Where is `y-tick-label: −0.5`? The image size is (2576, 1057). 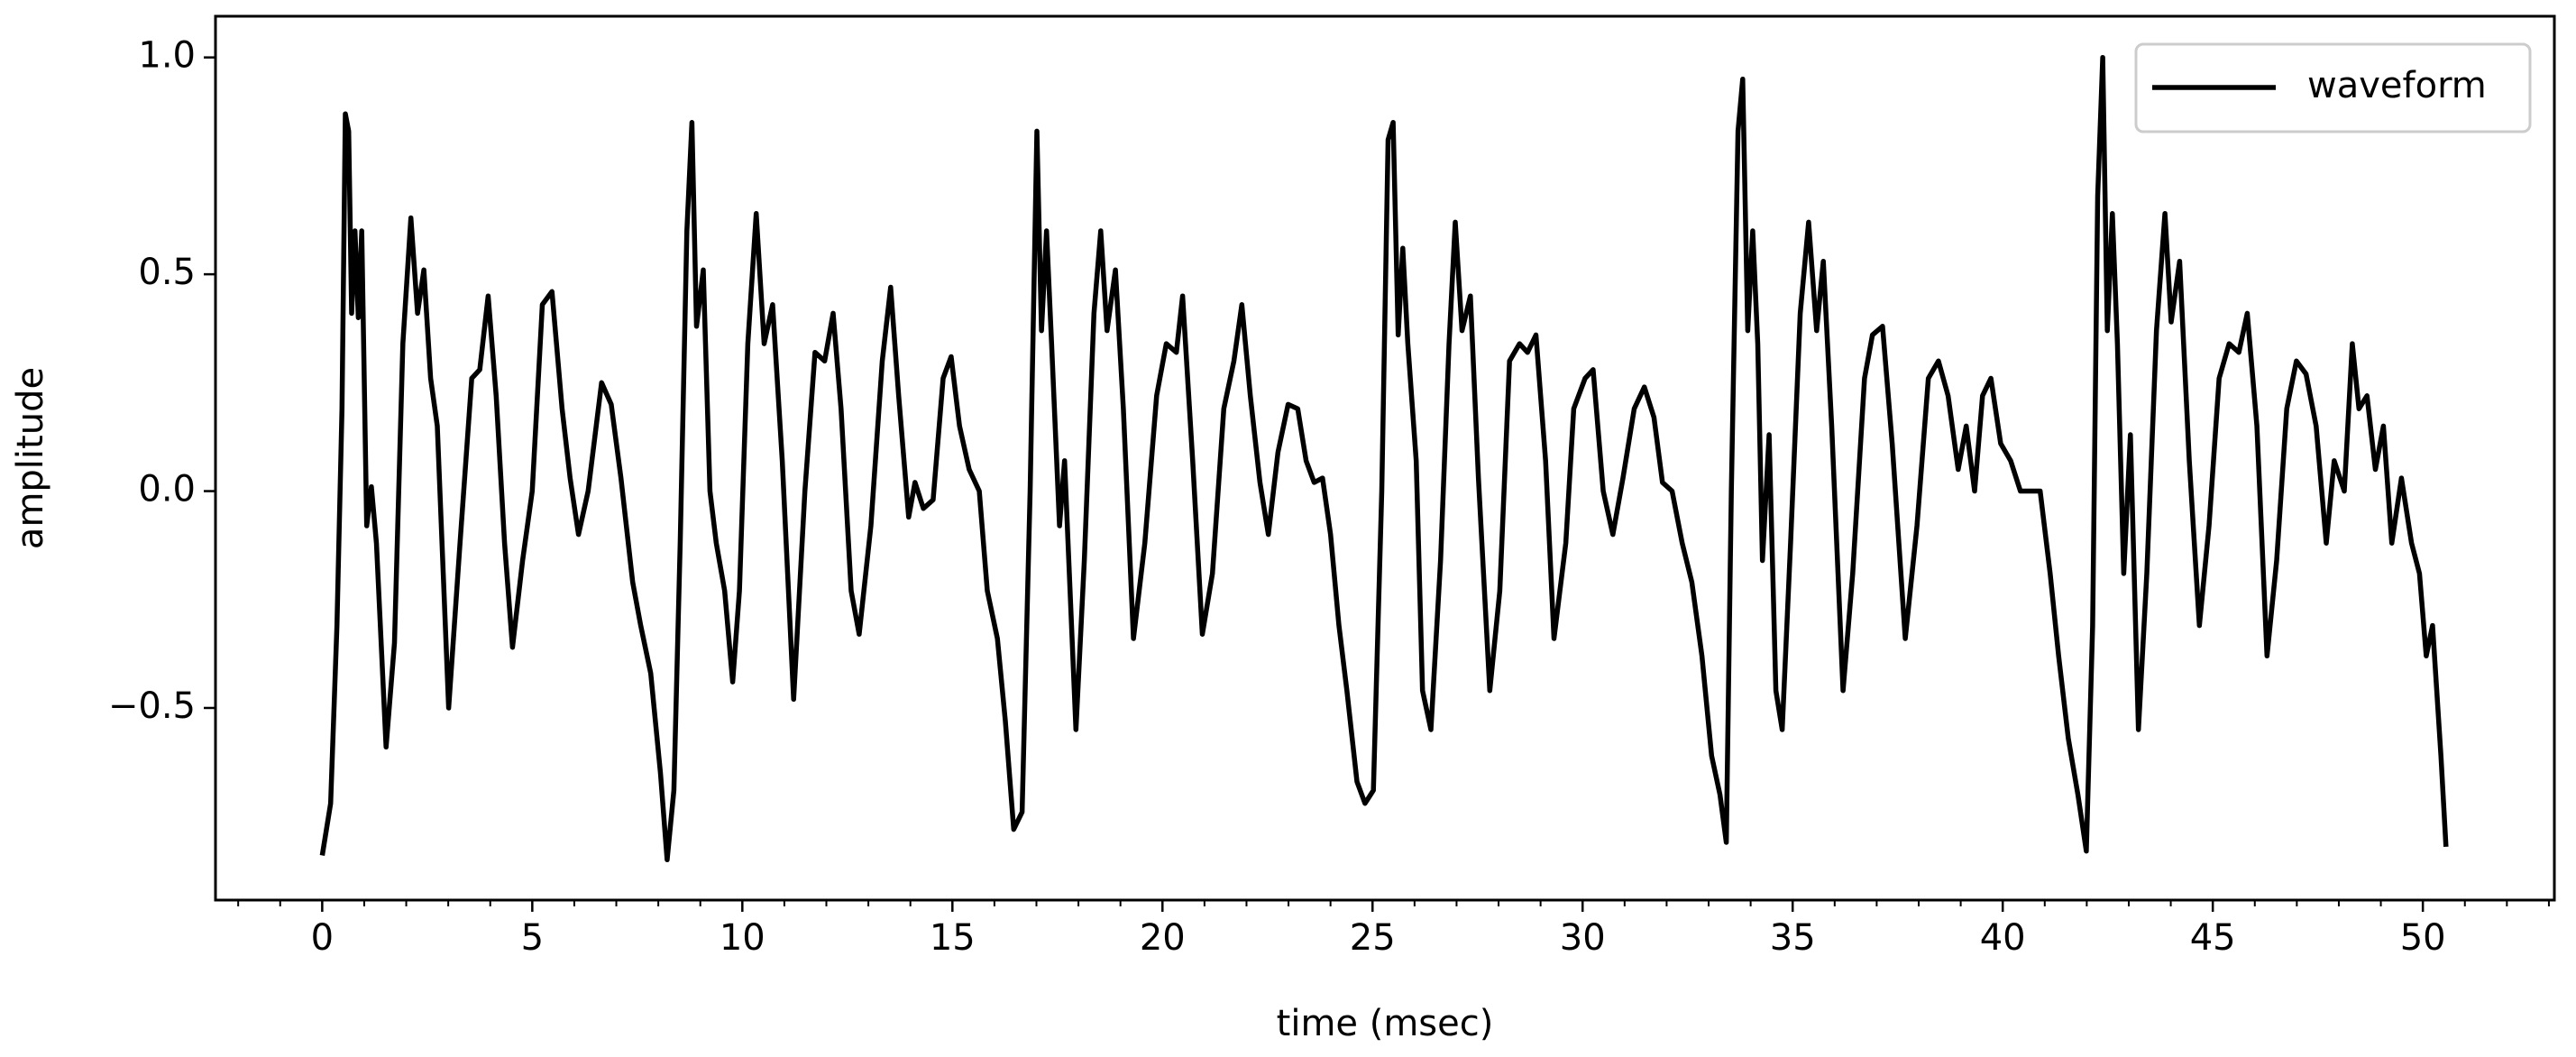 y-tick-label: −0.5 is located at coordinates (152, 706).